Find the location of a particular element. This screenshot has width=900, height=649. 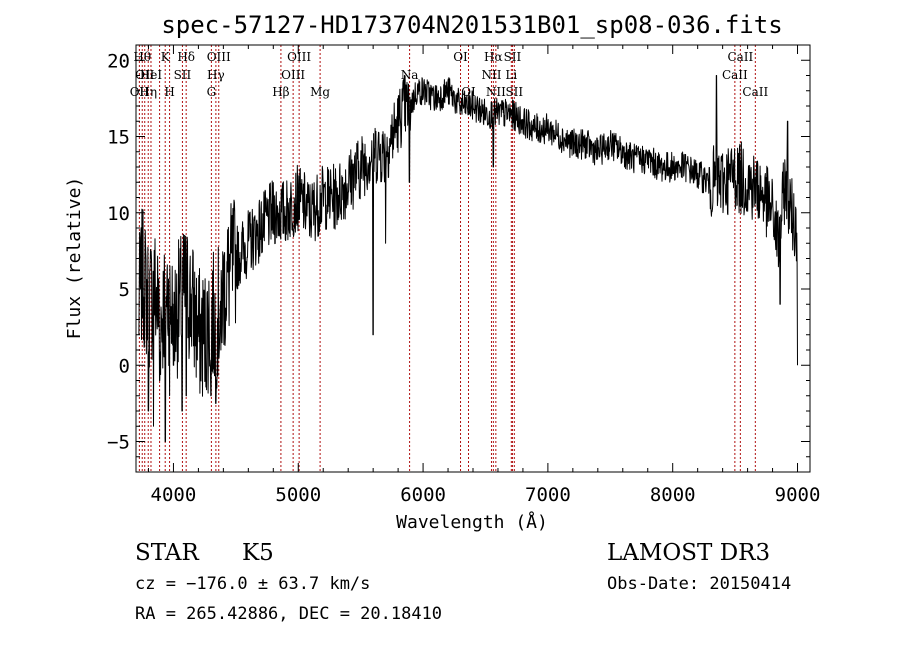

x-axis-label: Wavelength (Å) is located at coordinates (472, 522).